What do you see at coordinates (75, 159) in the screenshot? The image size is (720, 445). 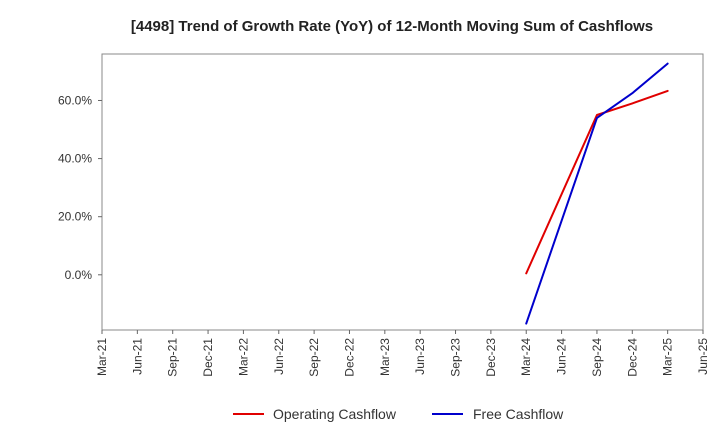 I see `y-tick-label: 40.0%` at bounding box center [75, 159].